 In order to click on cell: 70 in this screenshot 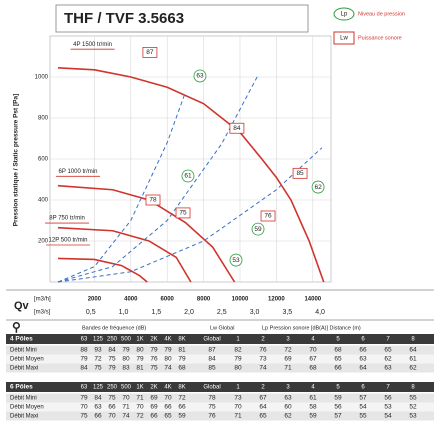, I will do `click(112, 416)`.